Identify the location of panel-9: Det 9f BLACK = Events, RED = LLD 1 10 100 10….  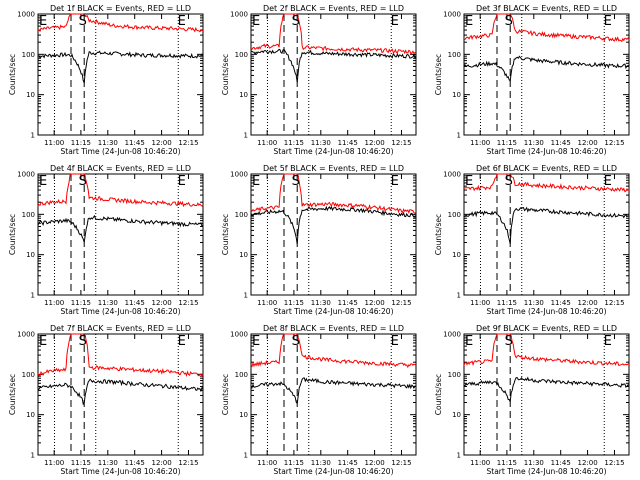
(532, 400).